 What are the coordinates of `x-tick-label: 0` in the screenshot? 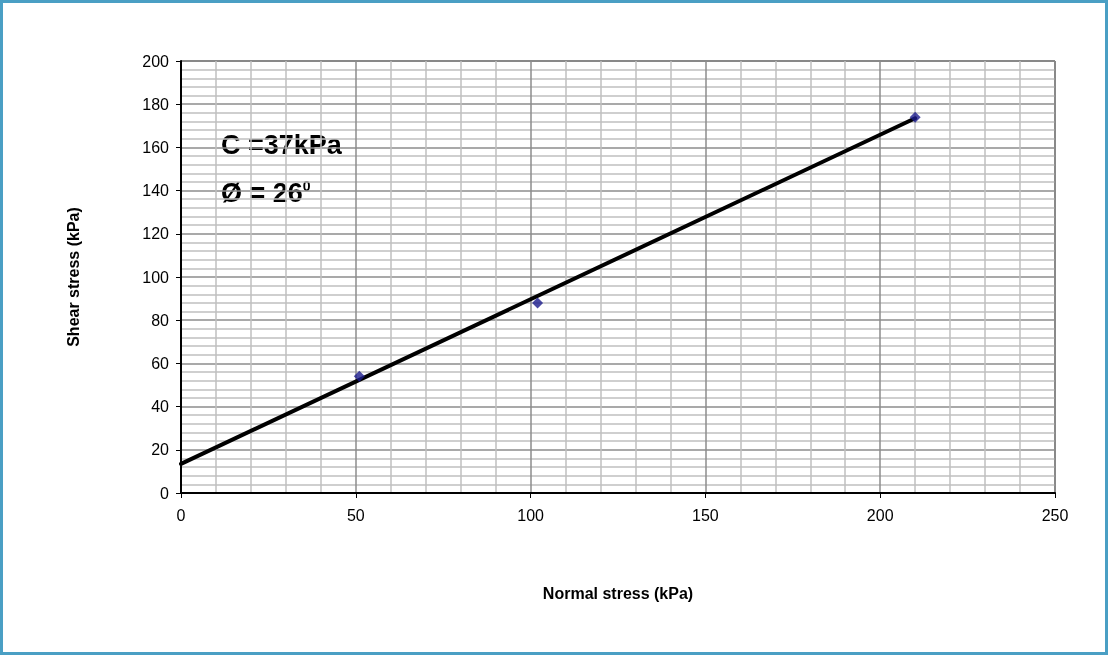 It's located at (181, 515).